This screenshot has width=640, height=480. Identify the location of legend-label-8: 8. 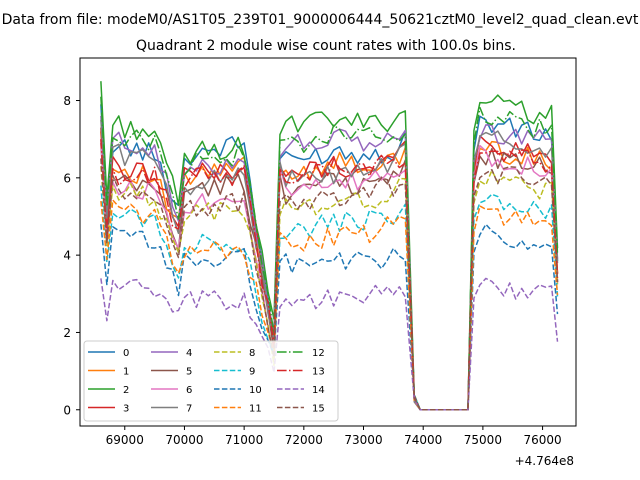
(252, 353).